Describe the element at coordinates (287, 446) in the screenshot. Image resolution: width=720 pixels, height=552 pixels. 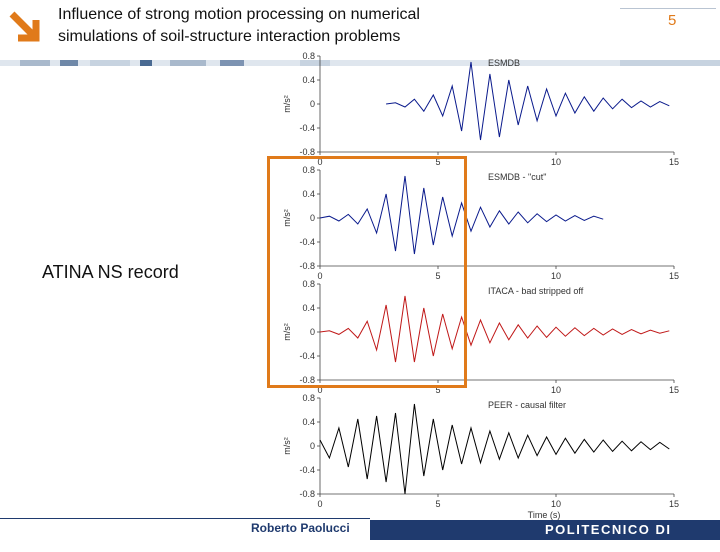
I see `y-axis-label-3: m/s²` at that location.